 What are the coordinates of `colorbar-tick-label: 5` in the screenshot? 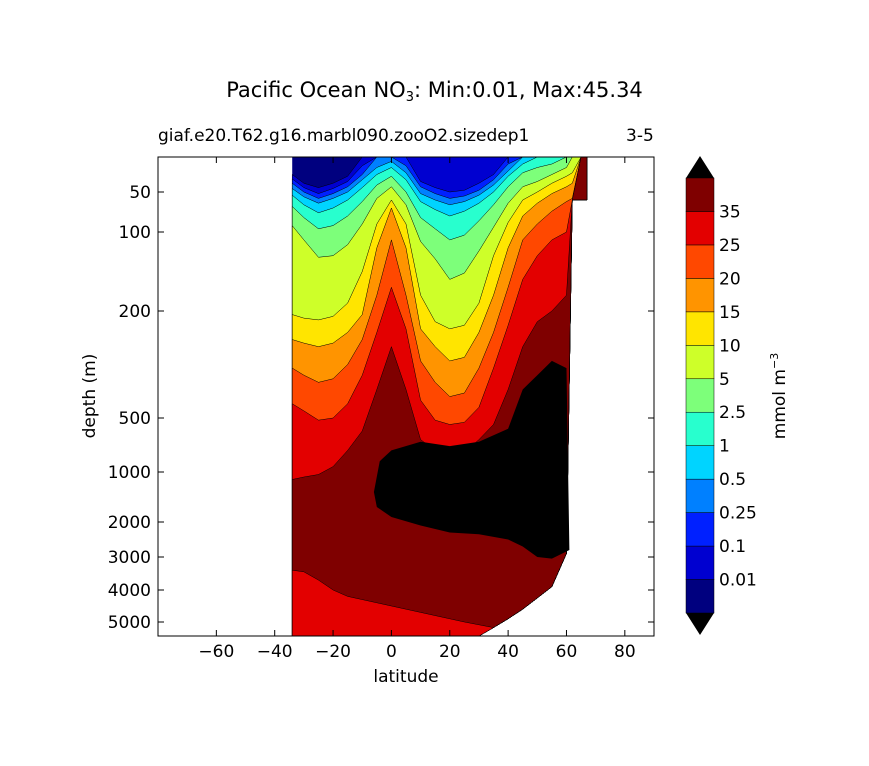 It's located at (724, 380).